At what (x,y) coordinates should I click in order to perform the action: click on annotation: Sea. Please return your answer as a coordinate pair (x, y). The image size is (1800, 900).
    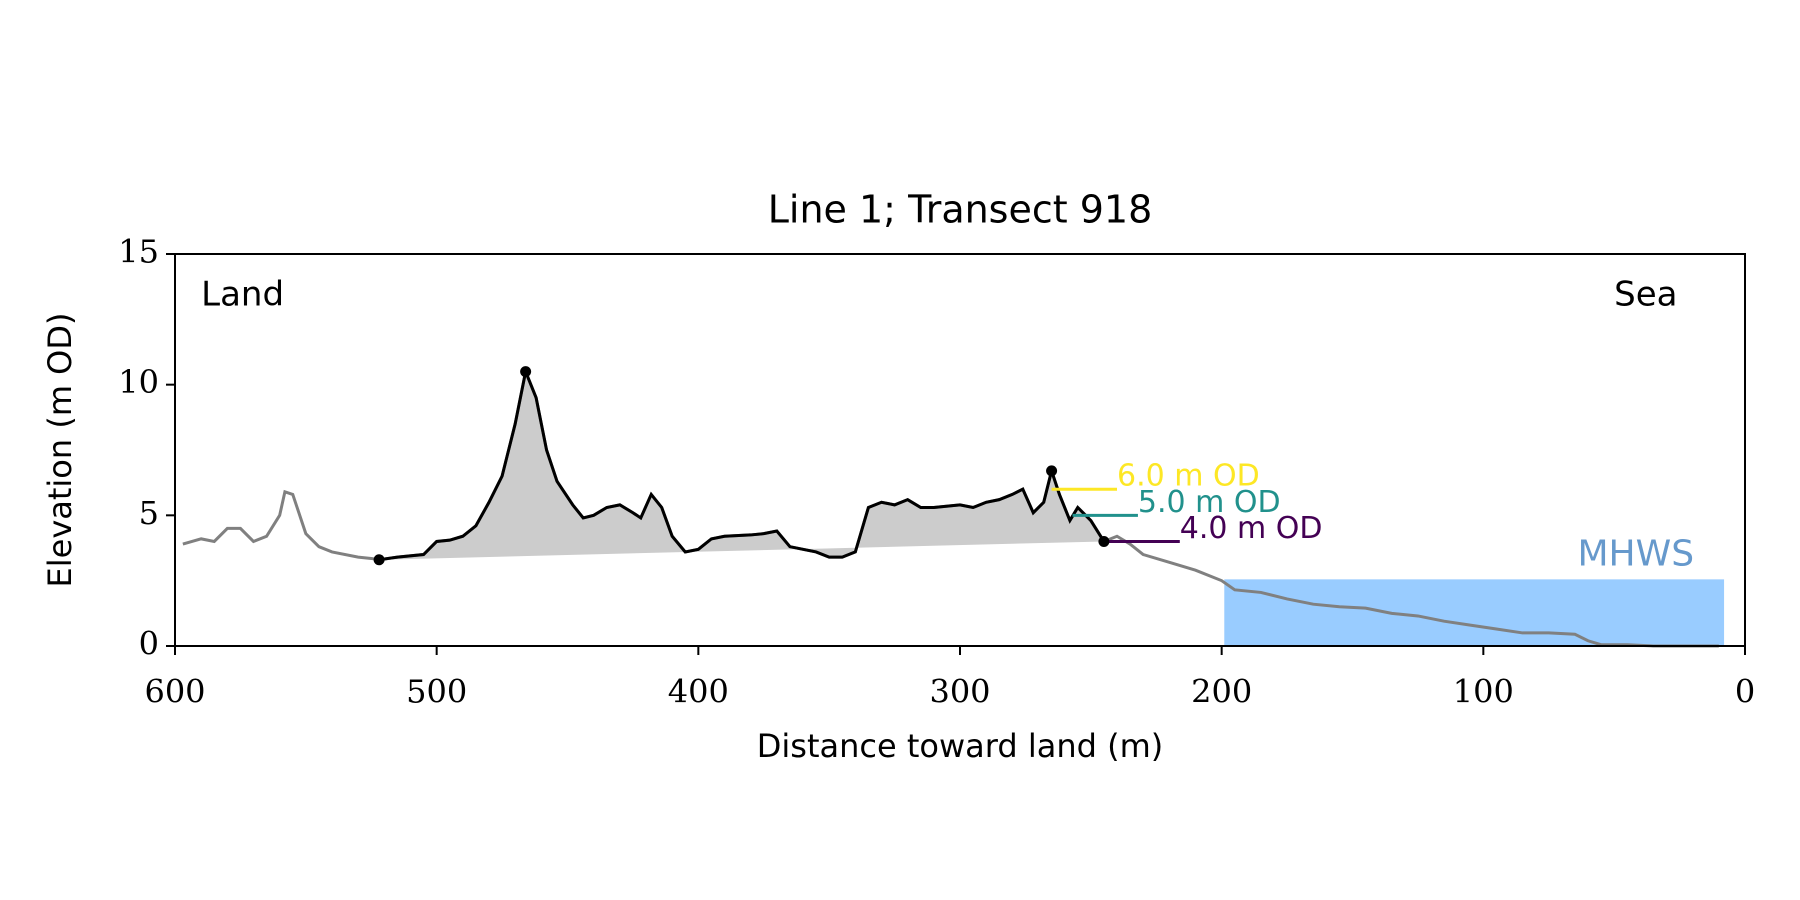
    Looking at the image, I should click on (1645, 294).